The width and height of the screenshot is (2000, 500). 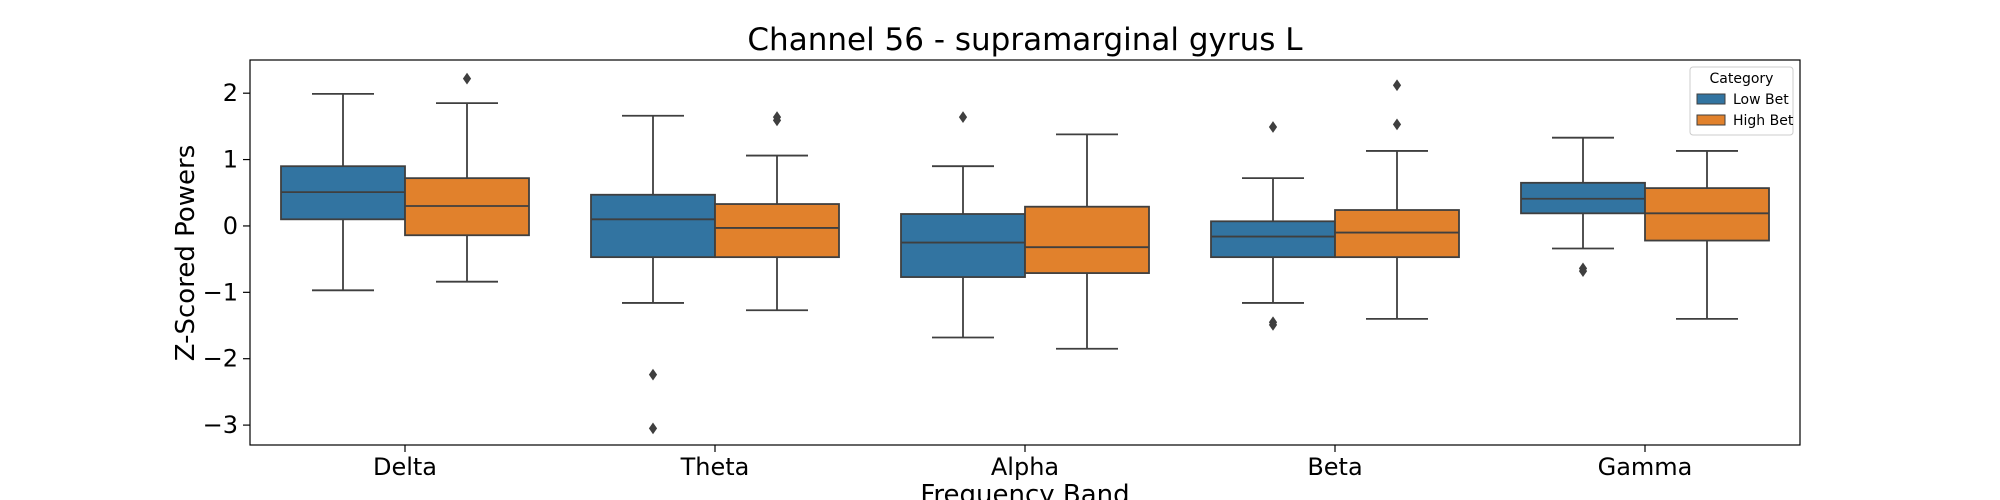 What do you see at coordinates (230, 226) in the screenshot?
I see `y-tick-label: 0` at bounding box center [230, 226].